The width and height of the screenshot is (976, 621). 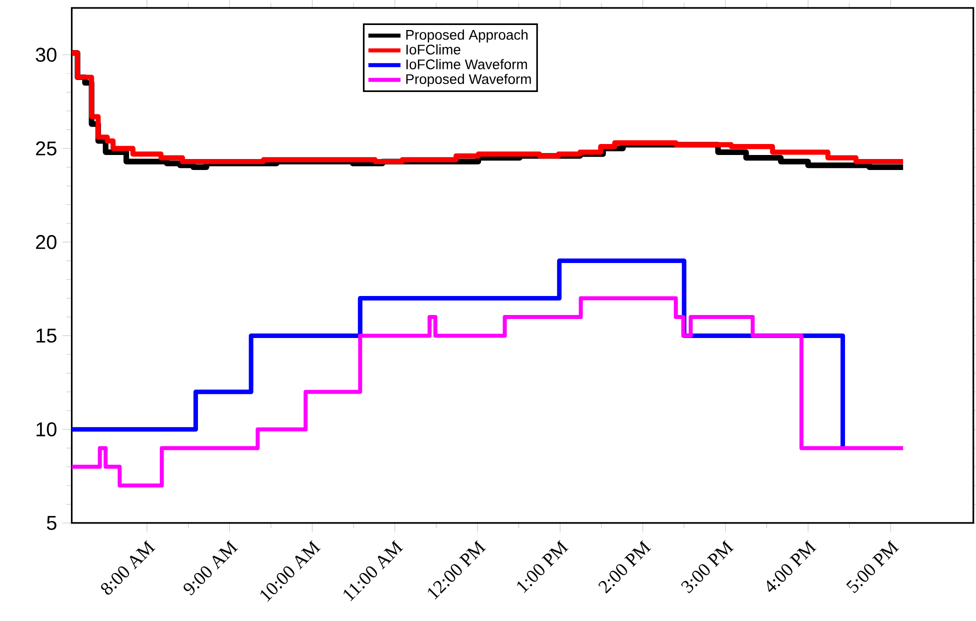 What do you see at coordinates (46, 429) in the screenshot?
I see `y-tick-label: 10` at bounding box center [46, 429].